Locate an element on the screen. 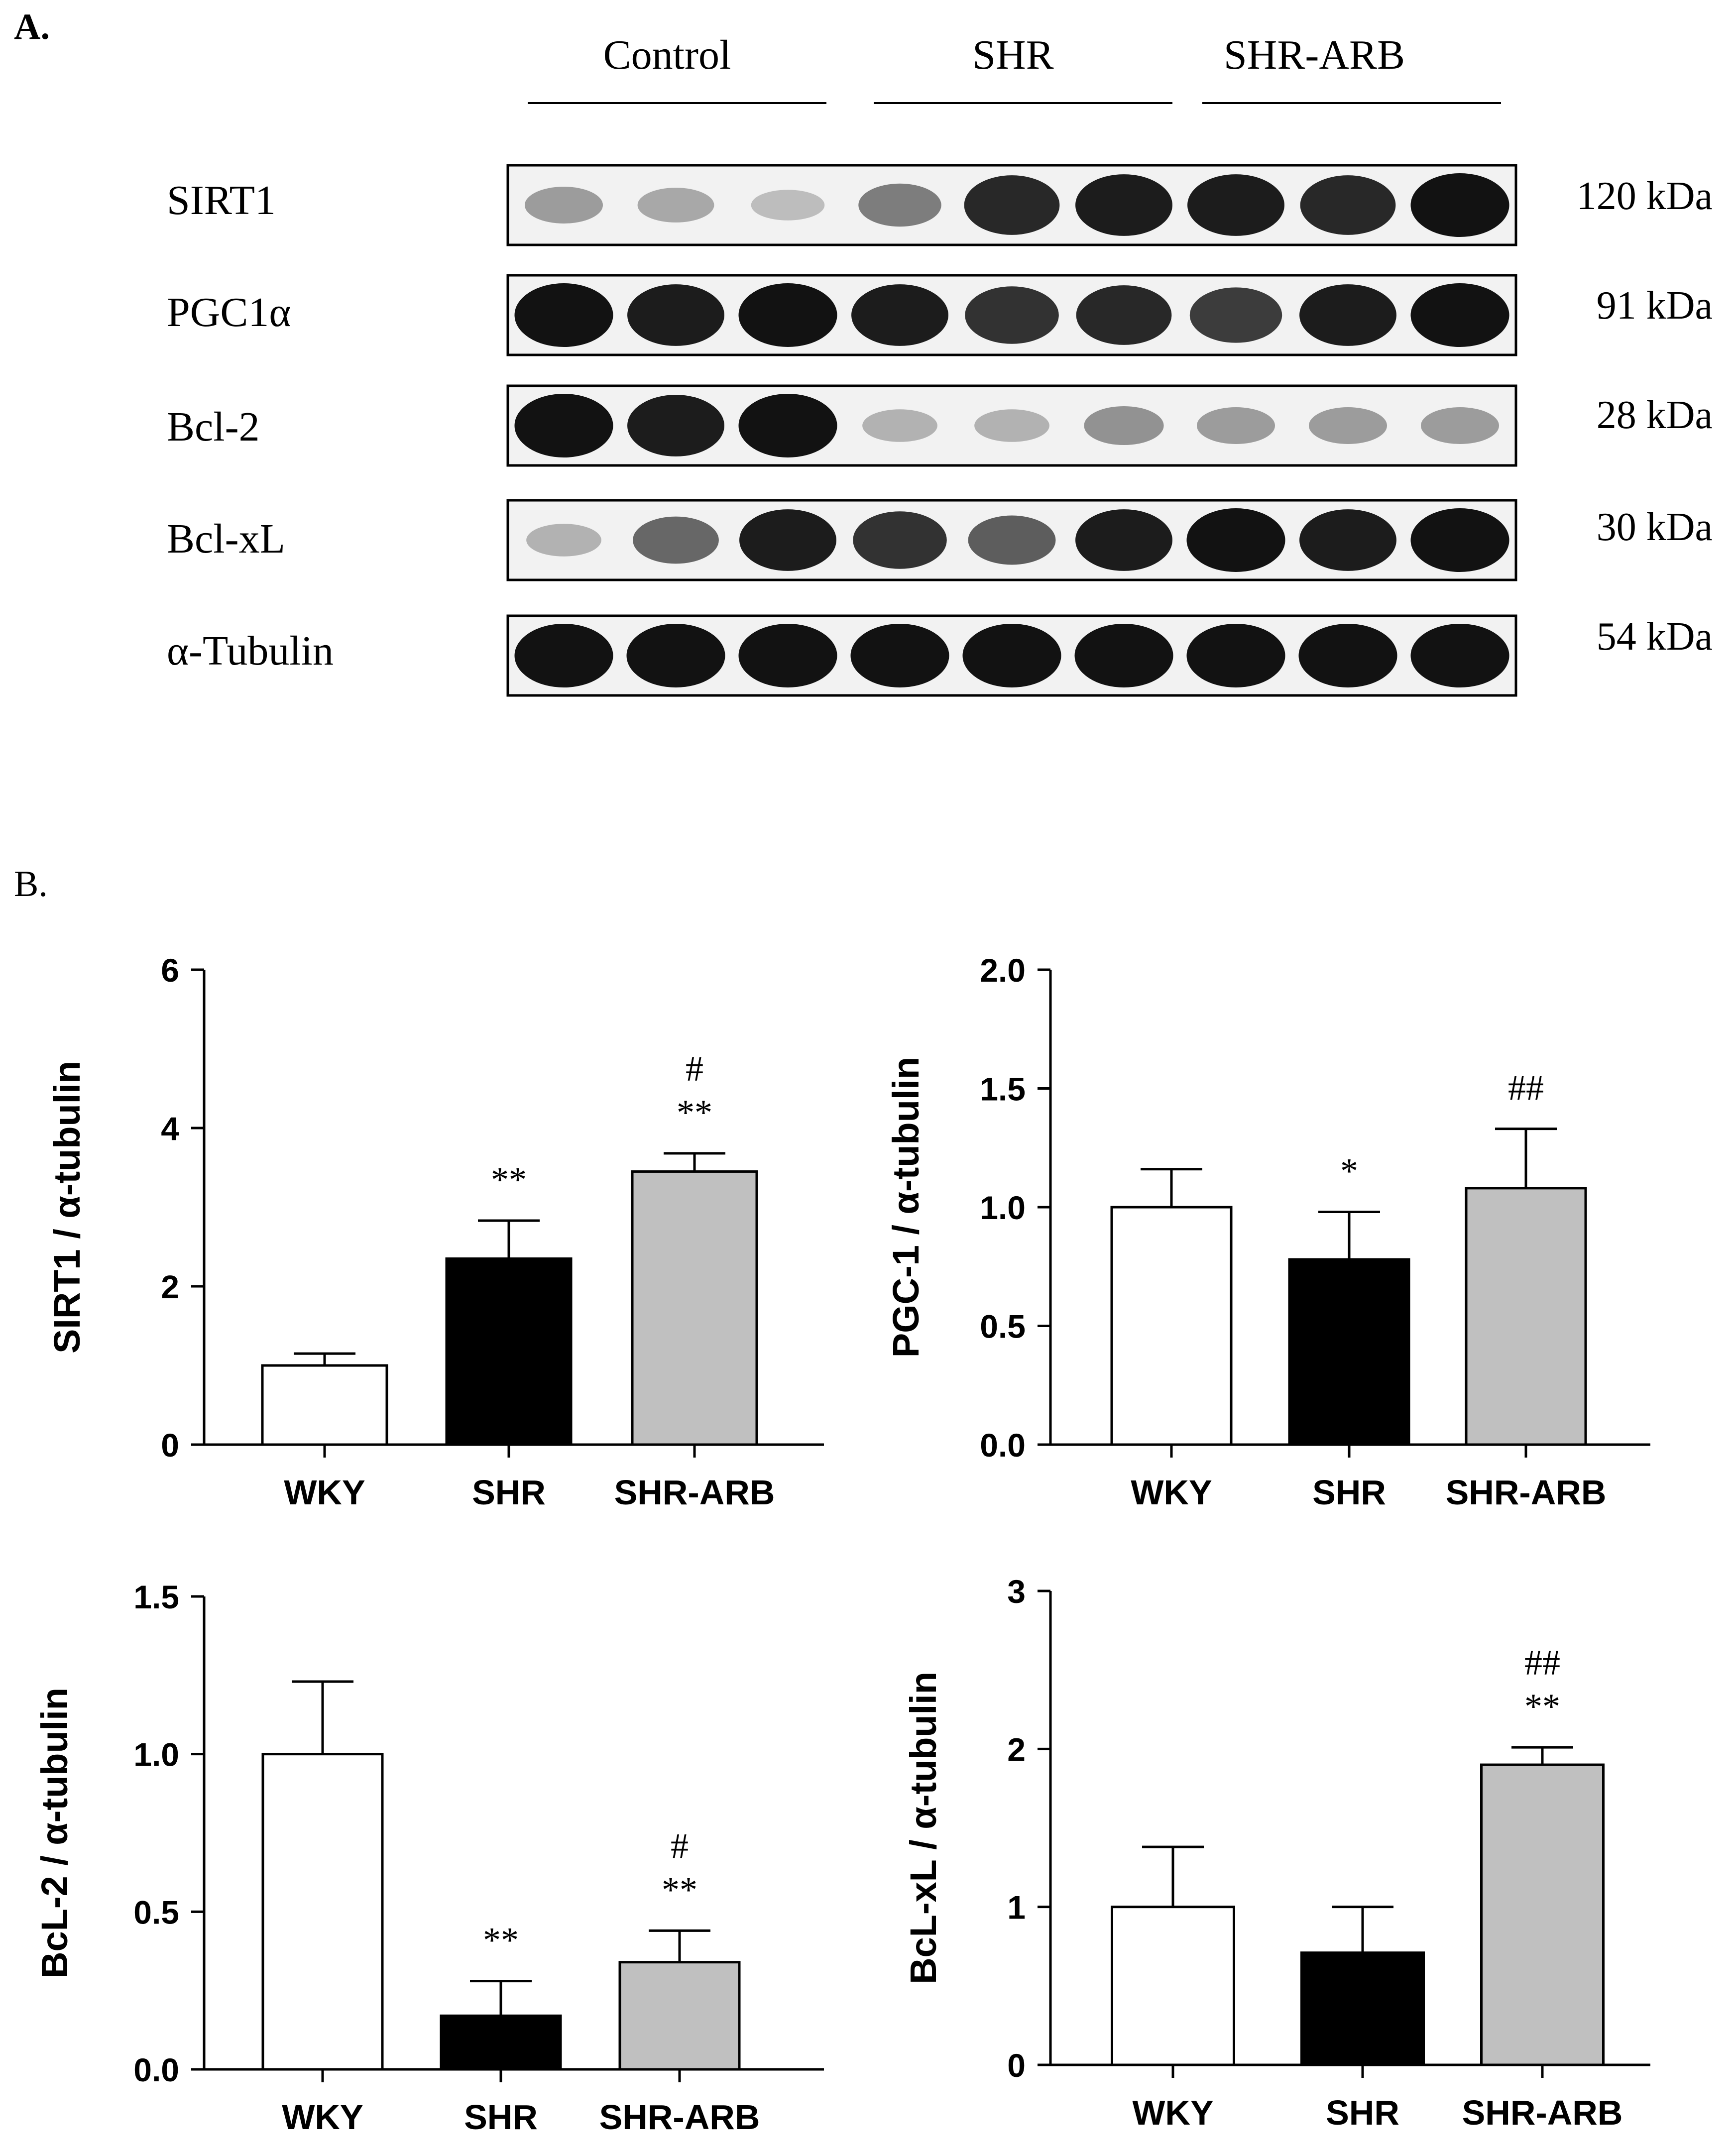  protein-label-2: Bcl-2 is located at coordinates (213, 427).